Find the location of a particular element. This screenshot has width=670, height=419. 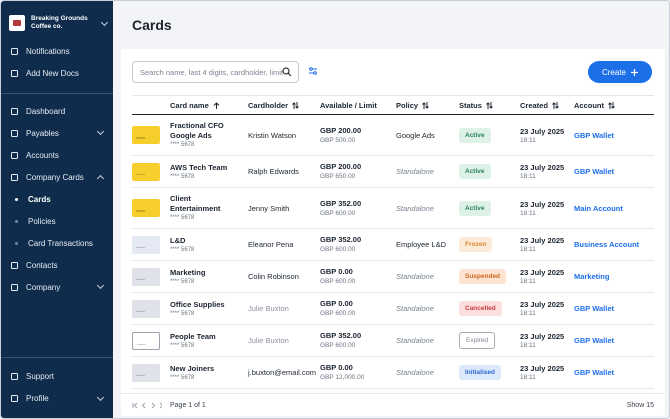

status-cell: Initialised is located at coordinates (489, 372).